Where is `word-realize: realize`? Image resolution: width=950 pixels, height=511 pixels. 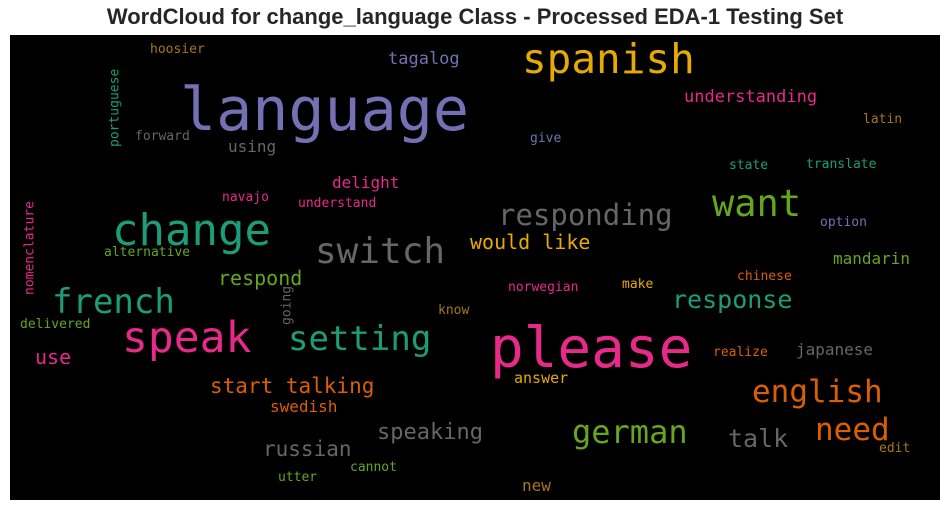 word-realize: realize is located at coordinates (740, 352).